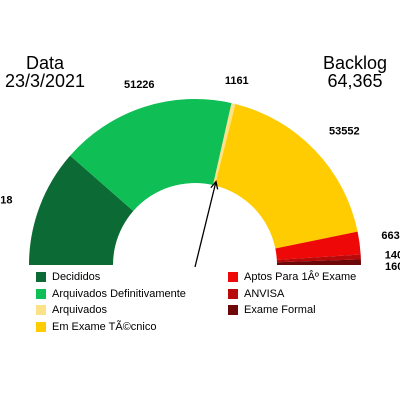 This screenshot has height=400, width=400. I want to click on legend-item-em-exame-t-cnico: Em Exame TÃ©cnico, so click(96, 327).